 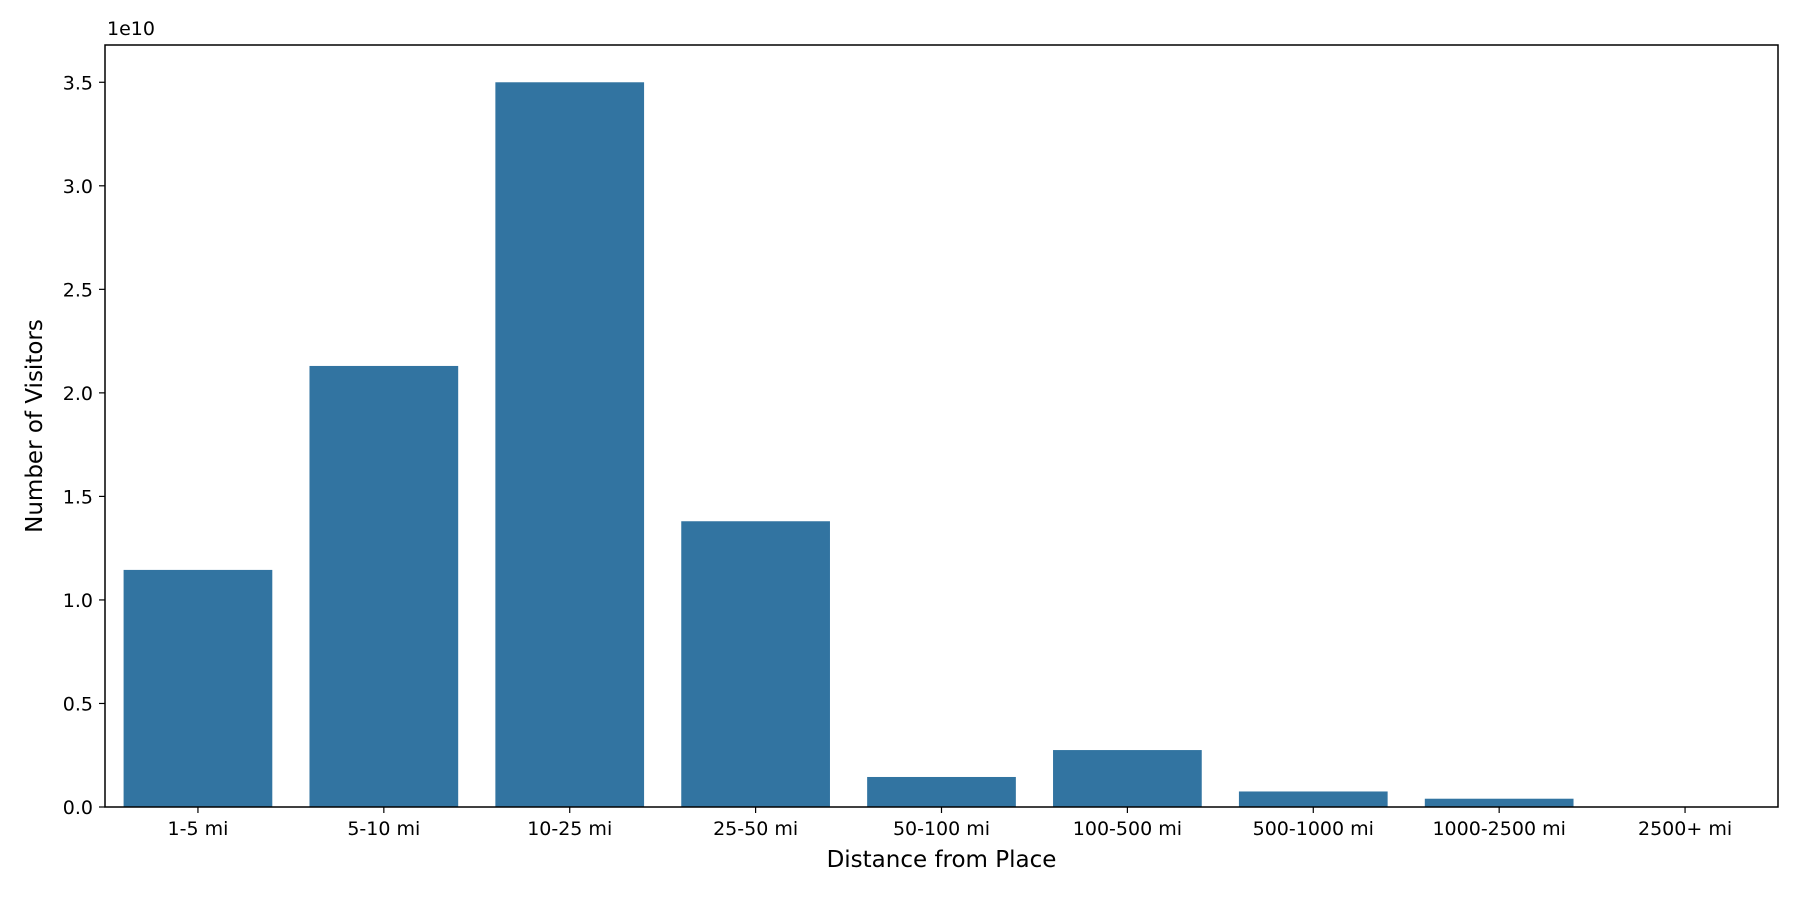 What do you see at coordinates (78, 290) in the screenshot?
I see `y-tick-label-5: 2.5` at bounding box center [78, 290].